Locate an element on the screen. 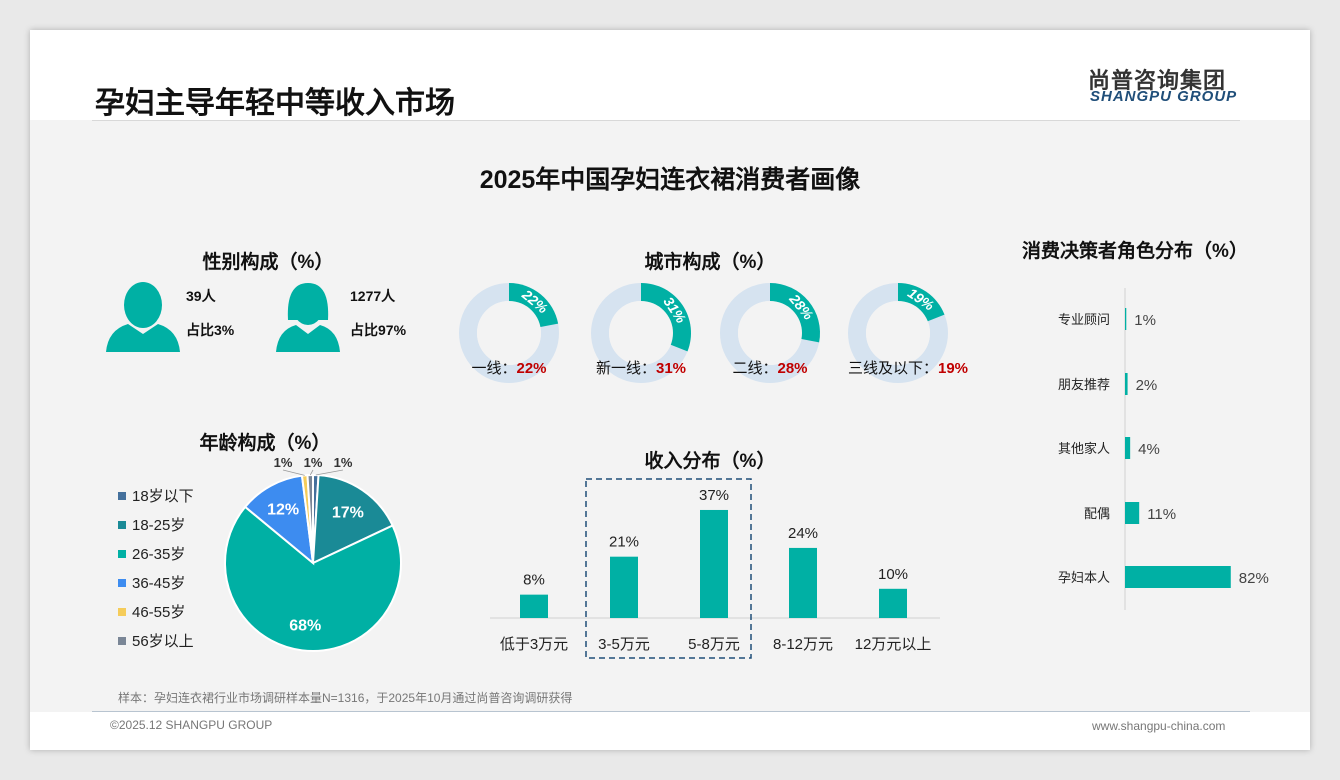 Image resolution: width=1340 pixels, height=780 pixels. legend-item: 18-25岁 is located at coordinates (156, 524).